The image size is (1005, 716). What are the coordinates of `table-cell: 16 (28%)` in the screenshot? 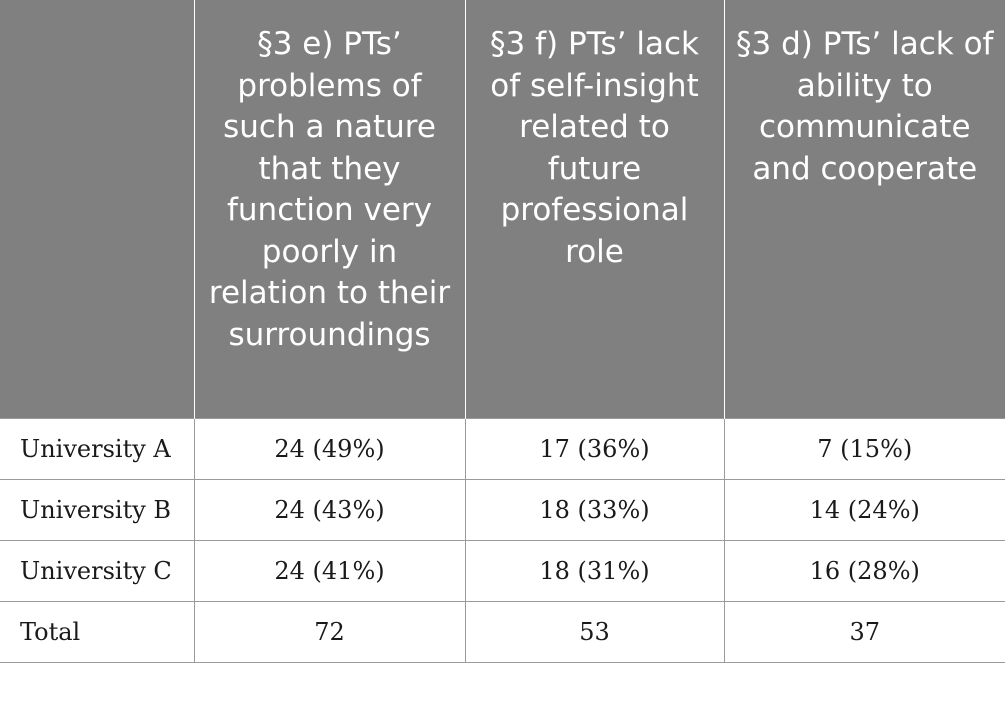 It's located at (864, 570).